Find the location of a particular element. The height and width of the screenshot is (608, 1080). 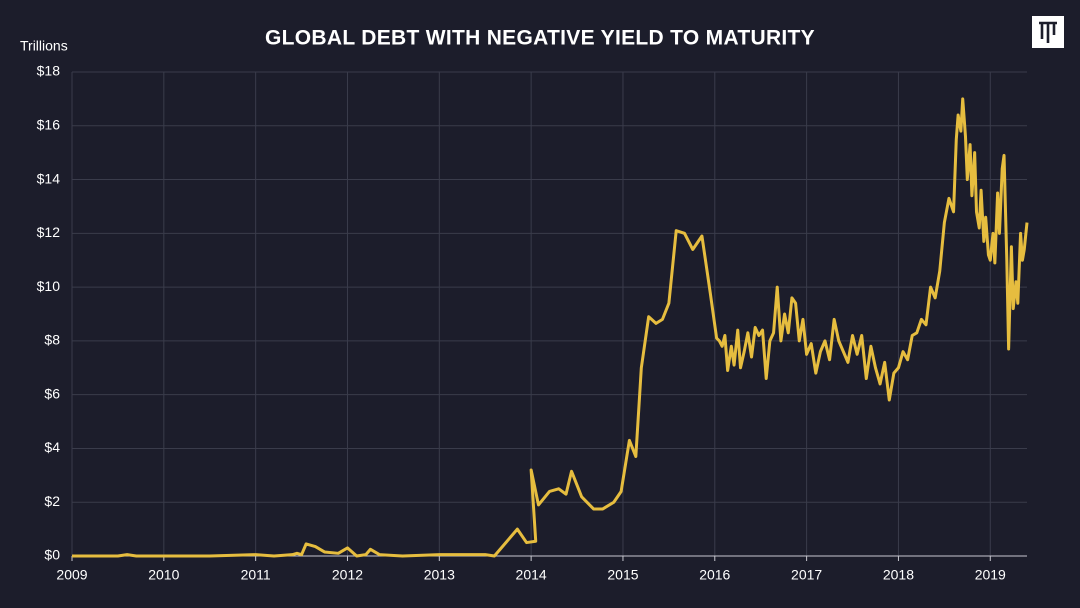

y-tick-label: $0 is located at coordinates (52, 555).